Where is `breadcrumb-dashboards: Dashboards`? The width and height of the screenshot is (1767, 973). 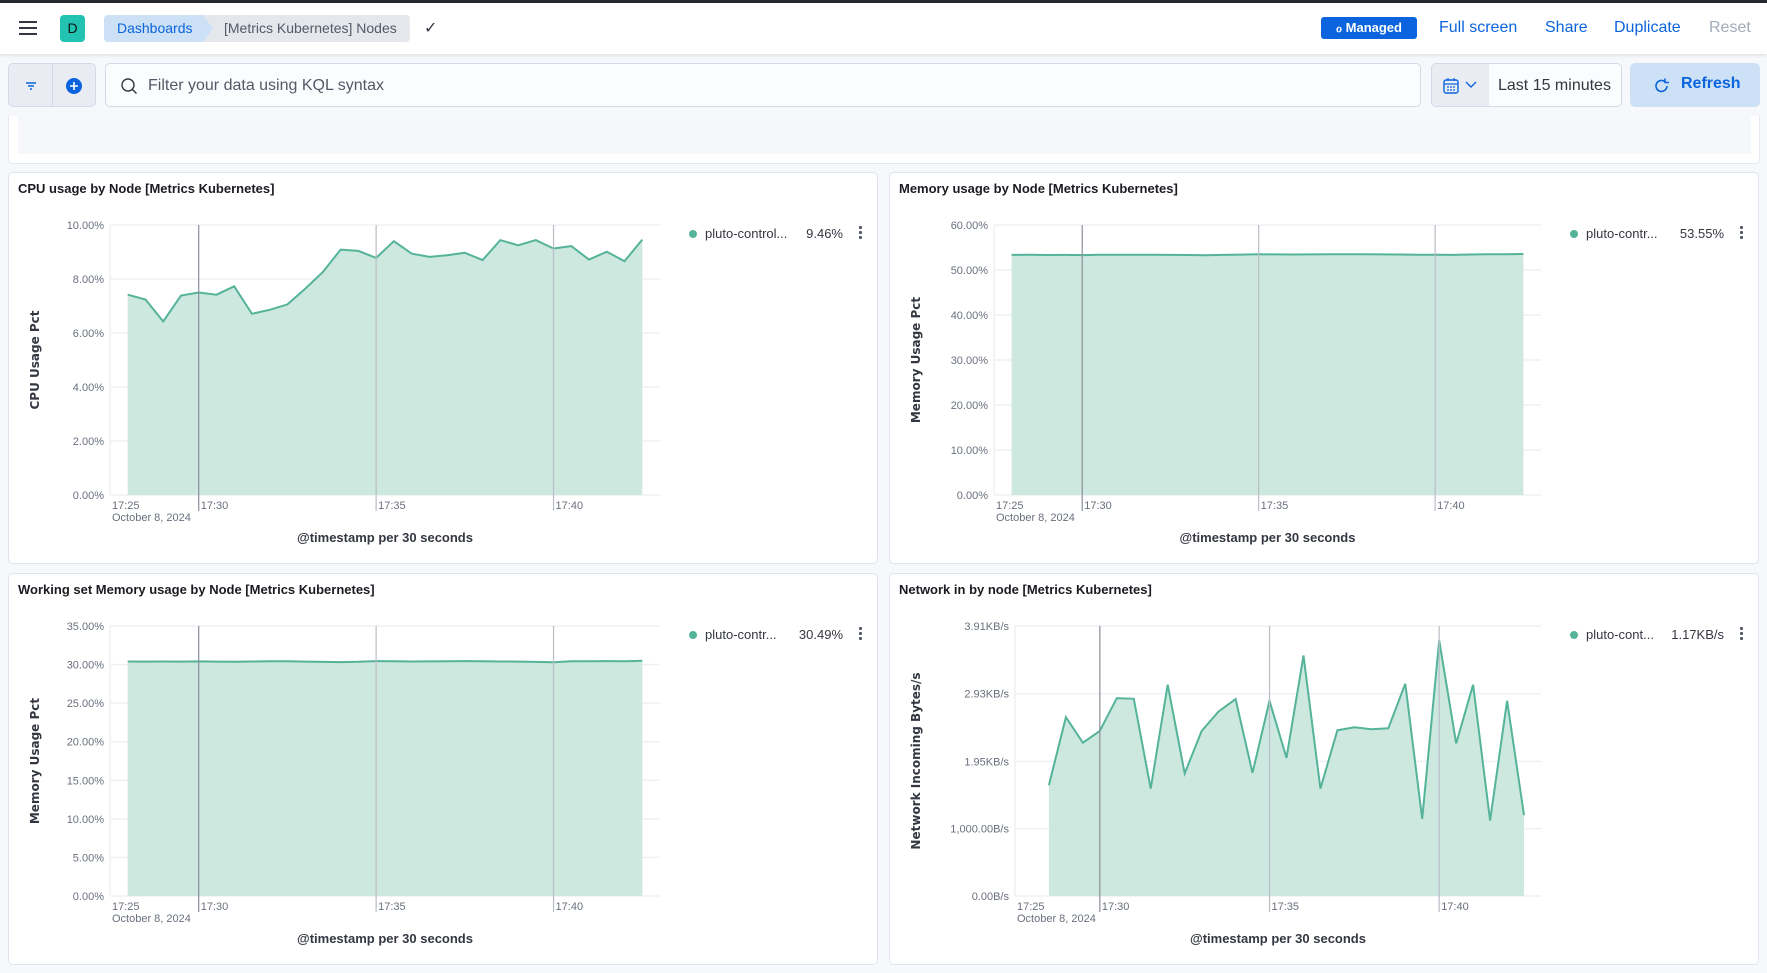
breadcrumb-dashboards: Dashboards is located at coordinates (159, 28).